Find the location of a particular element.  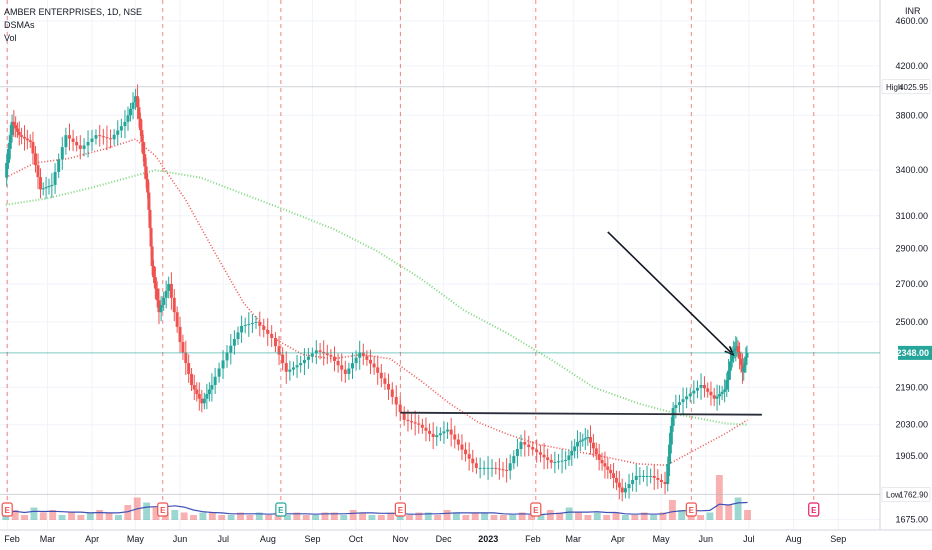

time-tick-label: Aug is located at coordinates (268, 539).